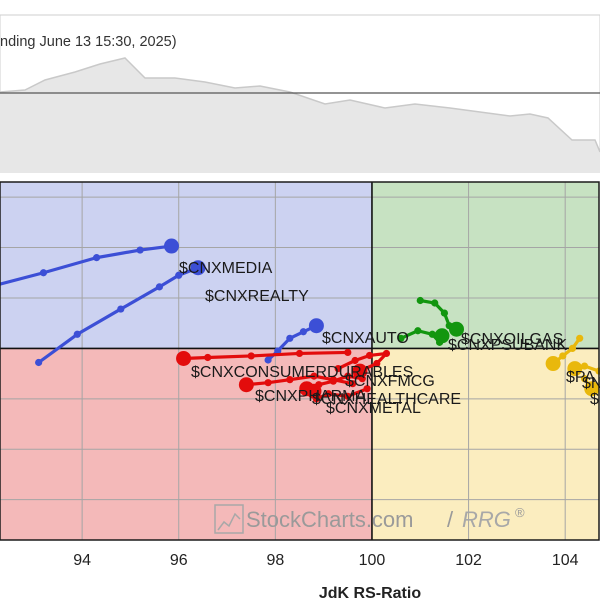 The width and height of the screenshot is (600, 600). I want to click on tail-label-media: $CNXMEDIA, so click(226, 268).